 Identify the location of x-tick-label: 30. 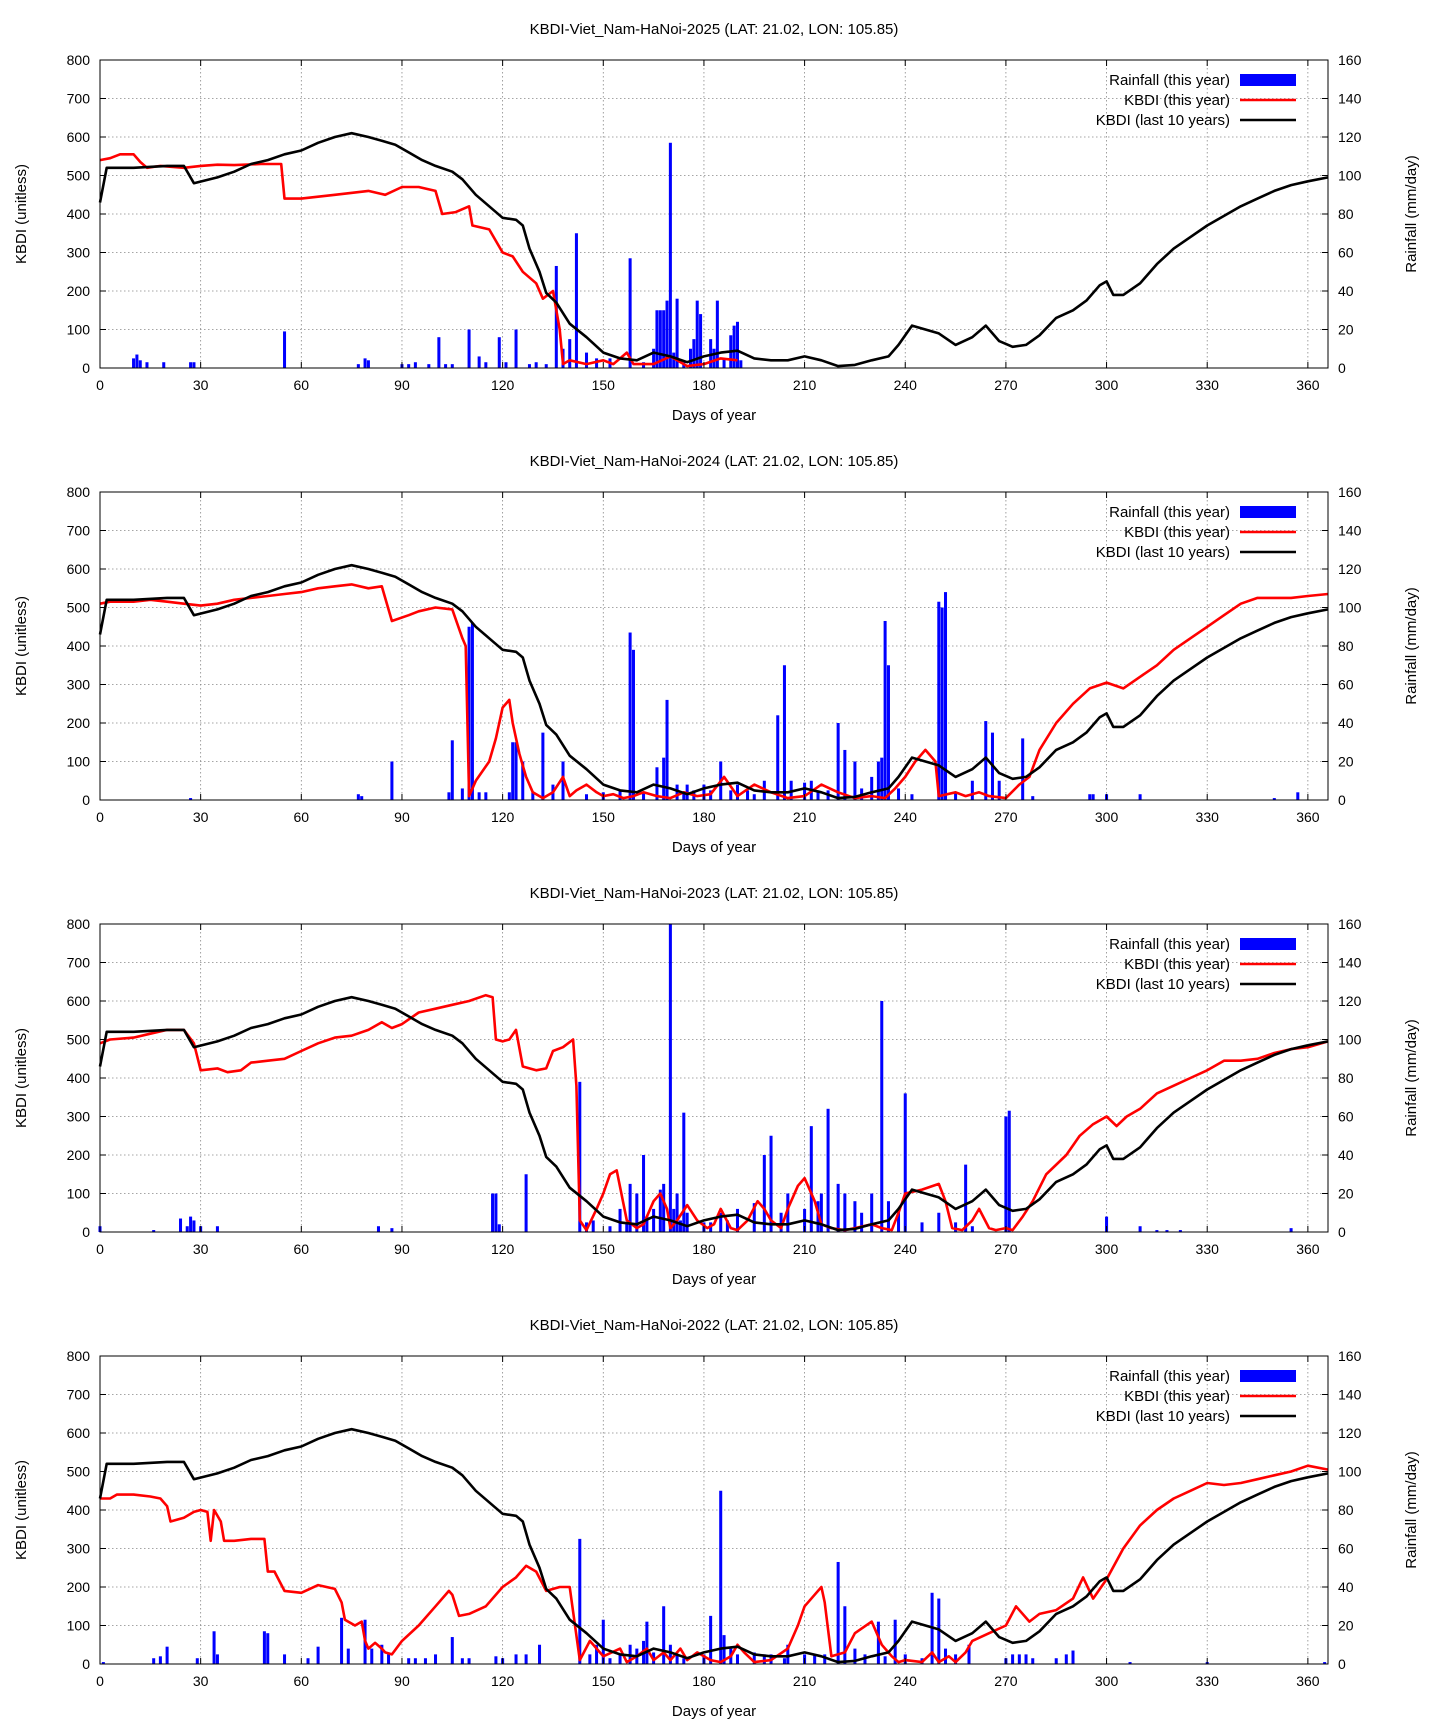
(201, 817).